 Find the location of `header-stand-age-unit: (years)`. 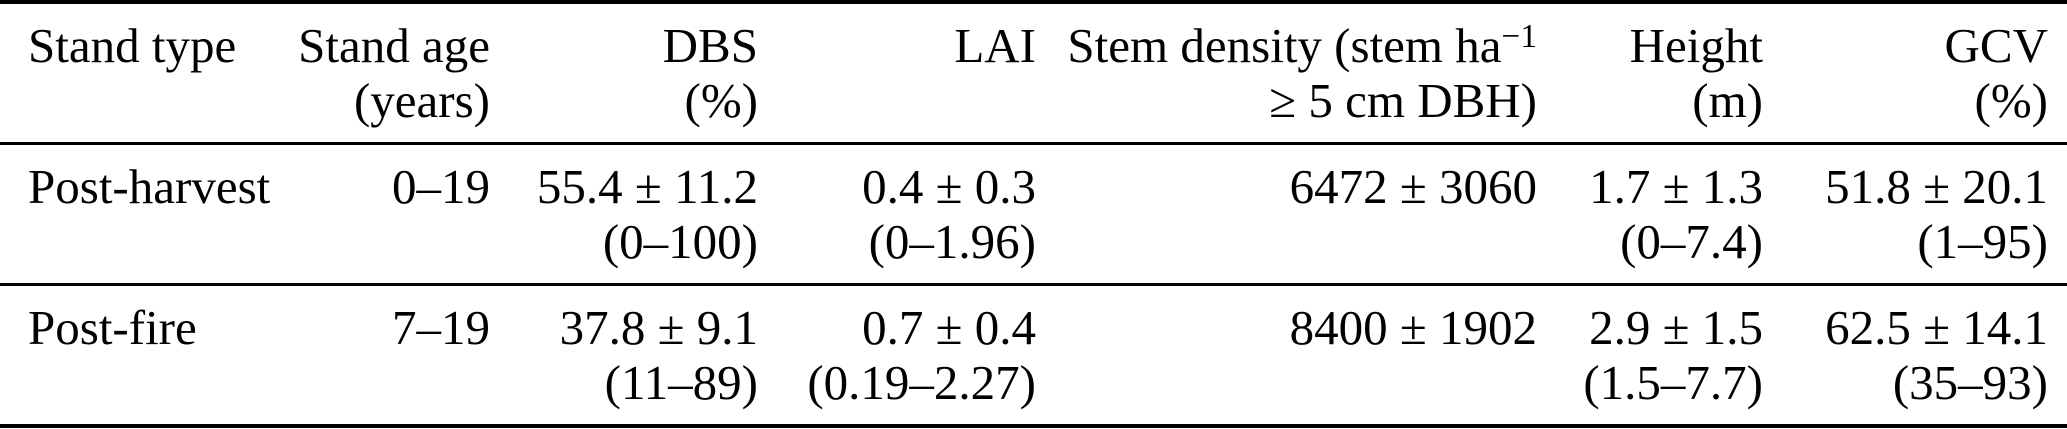

header-stand-age-unit: (years) is located at coordinates (421, 100).